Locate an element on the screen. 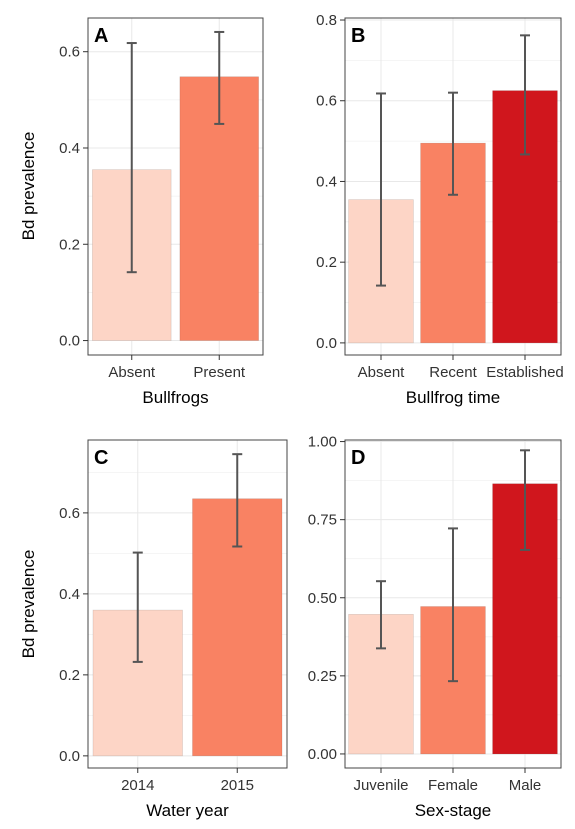 The image size is (575, 829). x-axis-title: Sex-stage is located at coordinates (453, 810).